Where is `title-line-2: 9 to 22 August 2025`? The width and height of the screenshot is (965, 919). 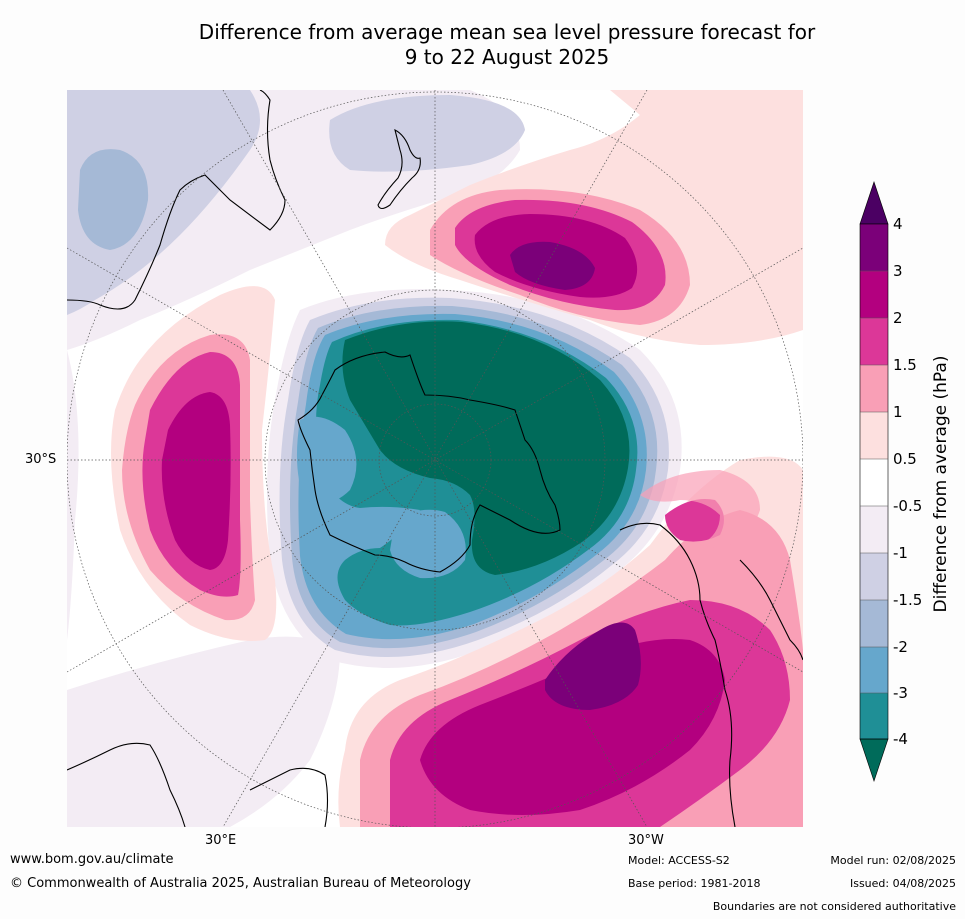
title-line-2: 9 to 22 August 2025 is located at coordinates (507, 57).